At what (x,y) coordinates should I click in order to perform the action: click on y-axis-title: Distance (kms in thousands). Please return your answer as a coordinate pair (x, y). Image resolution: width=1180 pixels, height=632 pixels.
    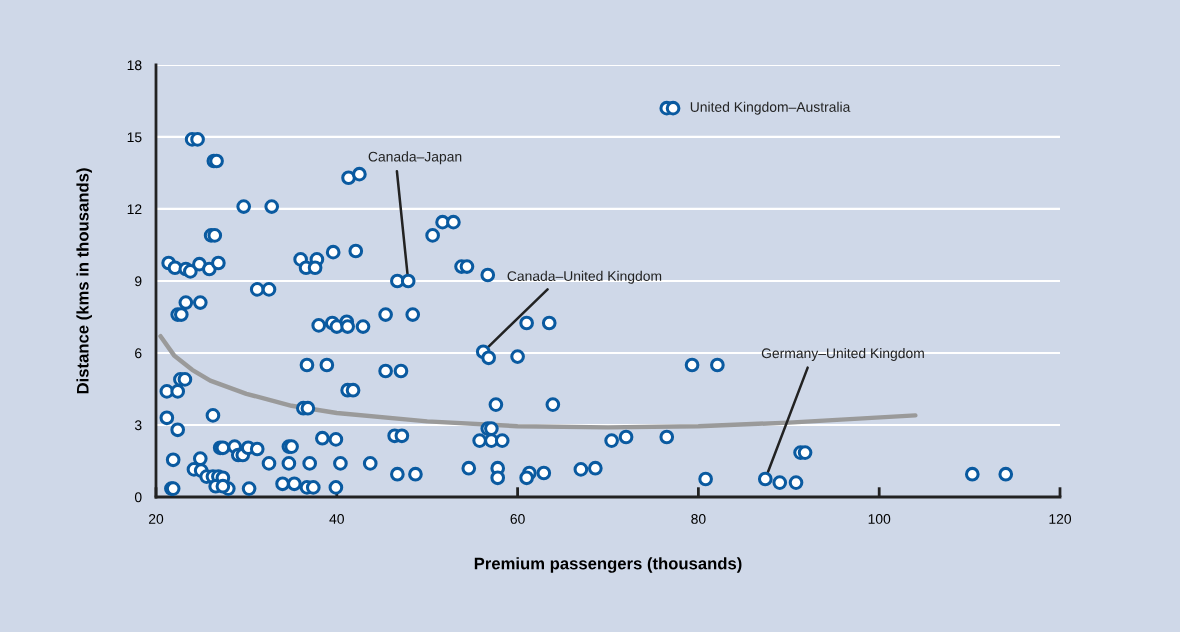
    Looking at the image, I should click on (84, 281).